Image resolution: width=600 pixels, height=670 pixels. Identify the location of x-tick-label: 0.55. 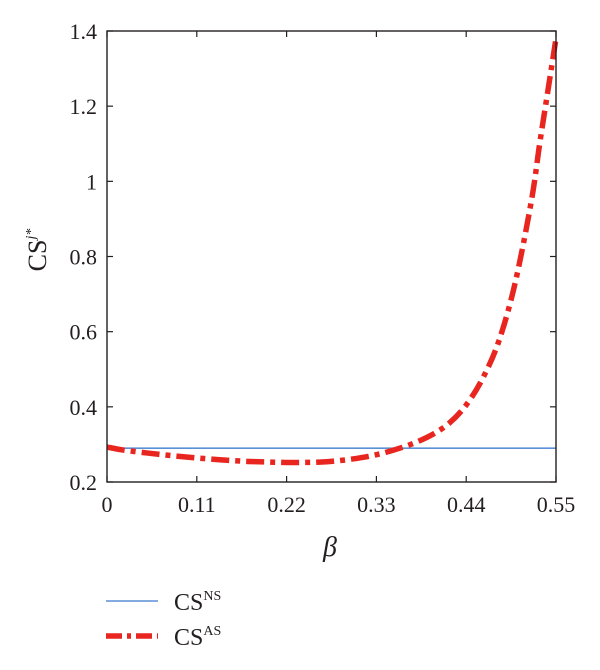
(556, 504).